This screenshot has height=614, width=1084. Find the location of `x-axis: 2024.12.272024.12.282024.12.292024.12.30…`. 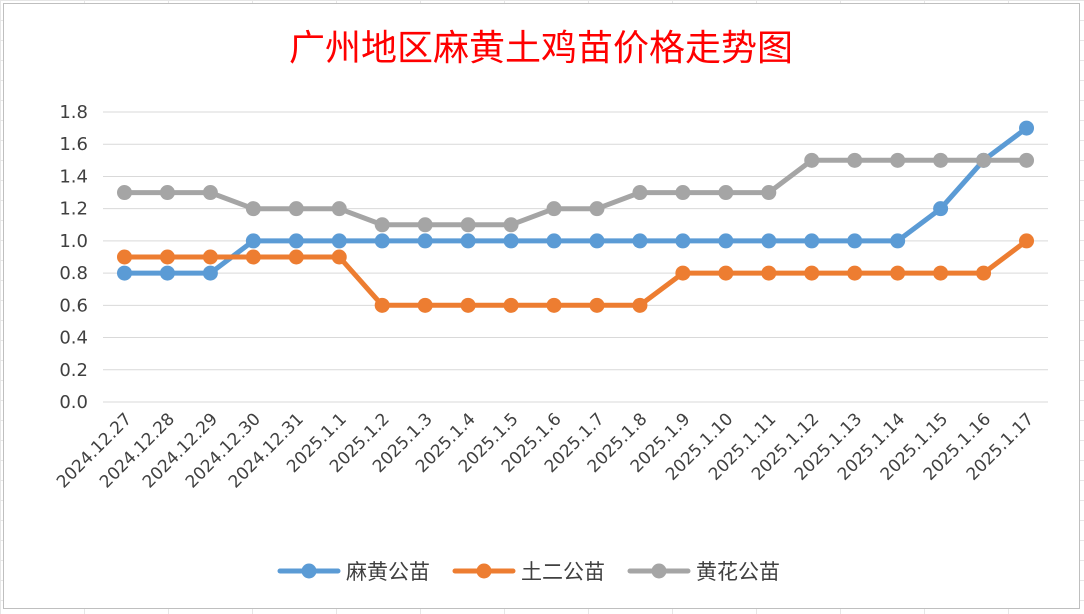

x-axis: 2024.12.272024.12.282024.12.292024.12.30… is located at coordinates (545, 450).